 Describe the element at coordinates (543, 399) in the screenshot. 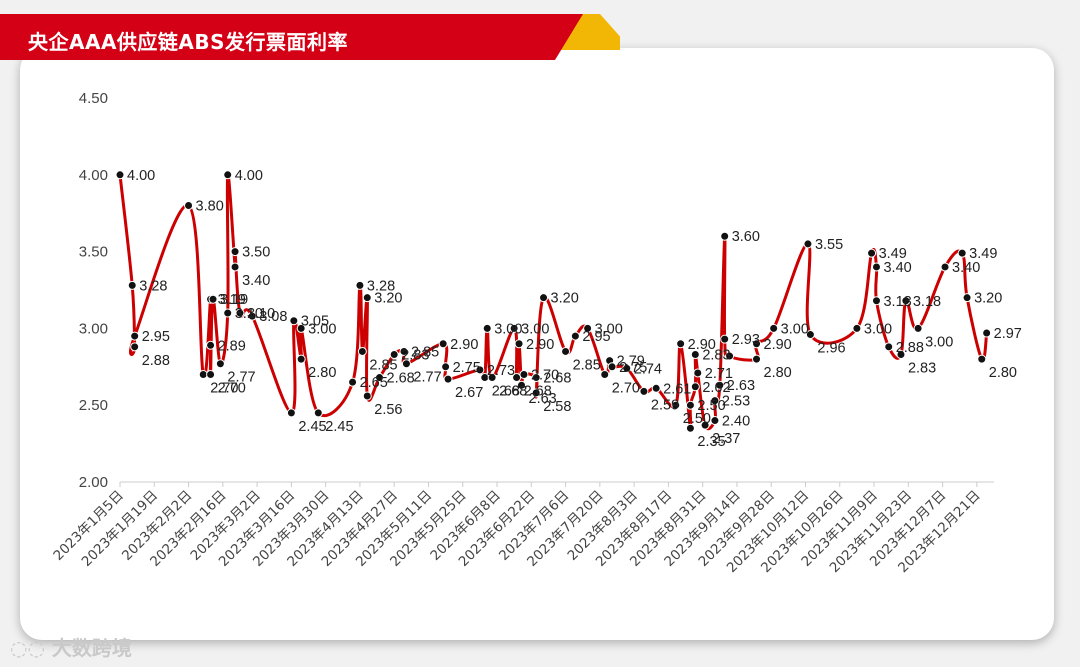

I see `data-label: 2.63` at that location.